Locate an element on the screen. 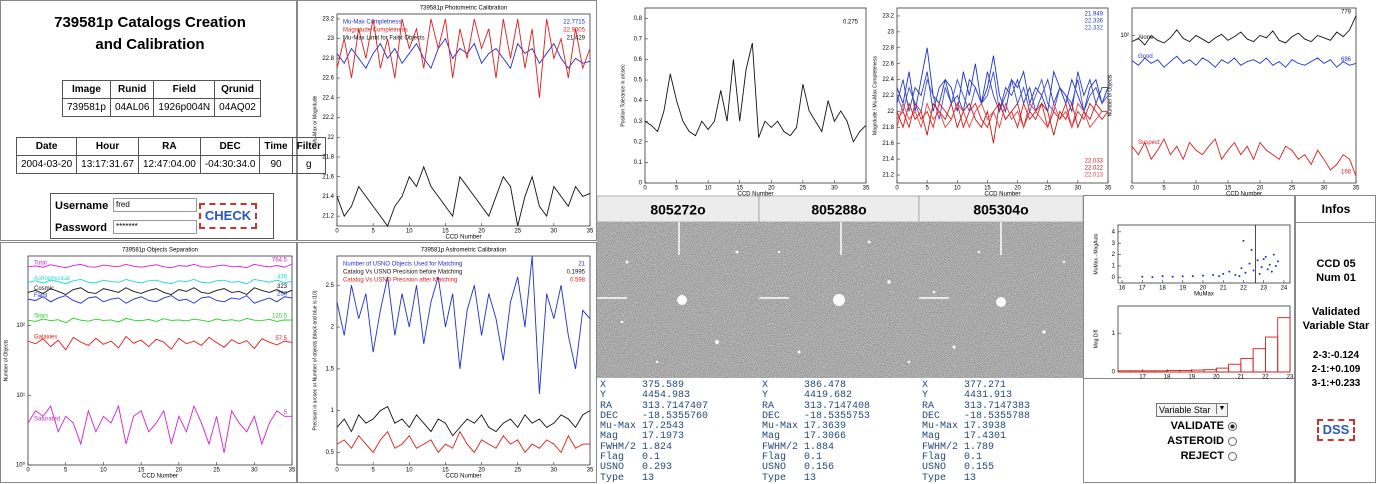  x-tick-label: 17 is located at coordinates (1142, 378).